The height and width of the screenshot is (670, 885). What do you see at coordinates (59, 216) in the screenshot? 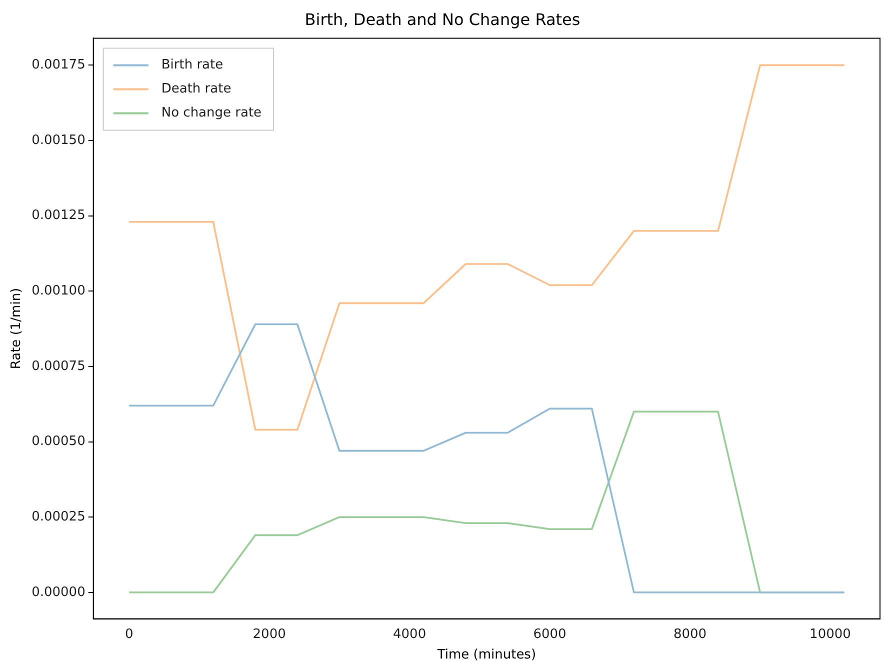
I see `y-tick-label: 0.00125` at bounding box center [59, 216].